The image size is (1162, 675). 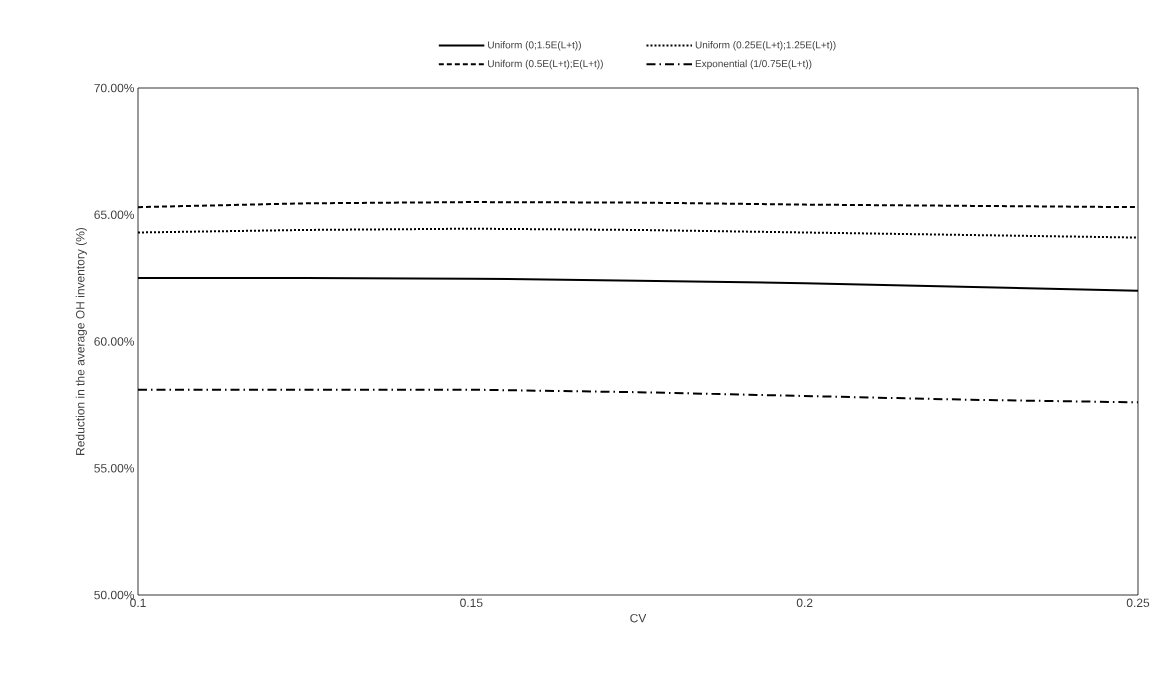 What do you see at coordinates (114, 88) in the screenshot?
I see `y-tick-label: 70.00%` at bounding box center [114, 88].